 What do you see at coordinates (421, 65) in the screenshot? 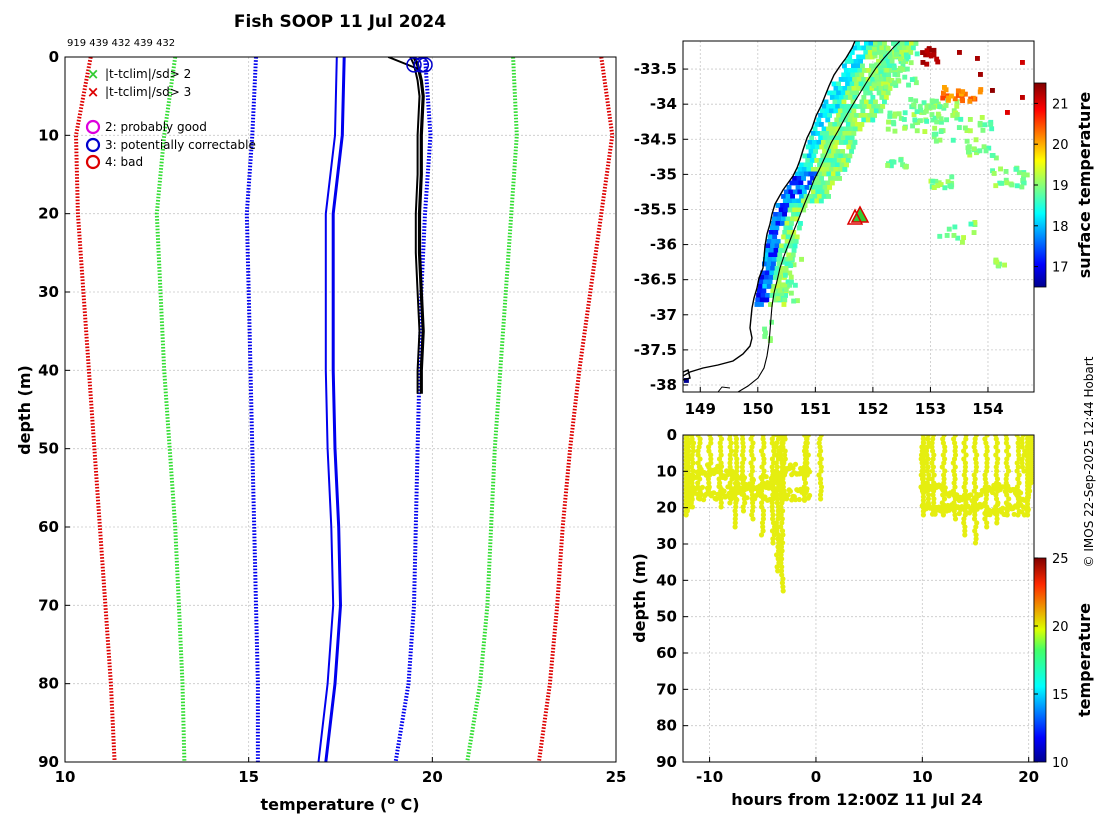
I see `flag-circle-marker` at bounding box center [421, 65].